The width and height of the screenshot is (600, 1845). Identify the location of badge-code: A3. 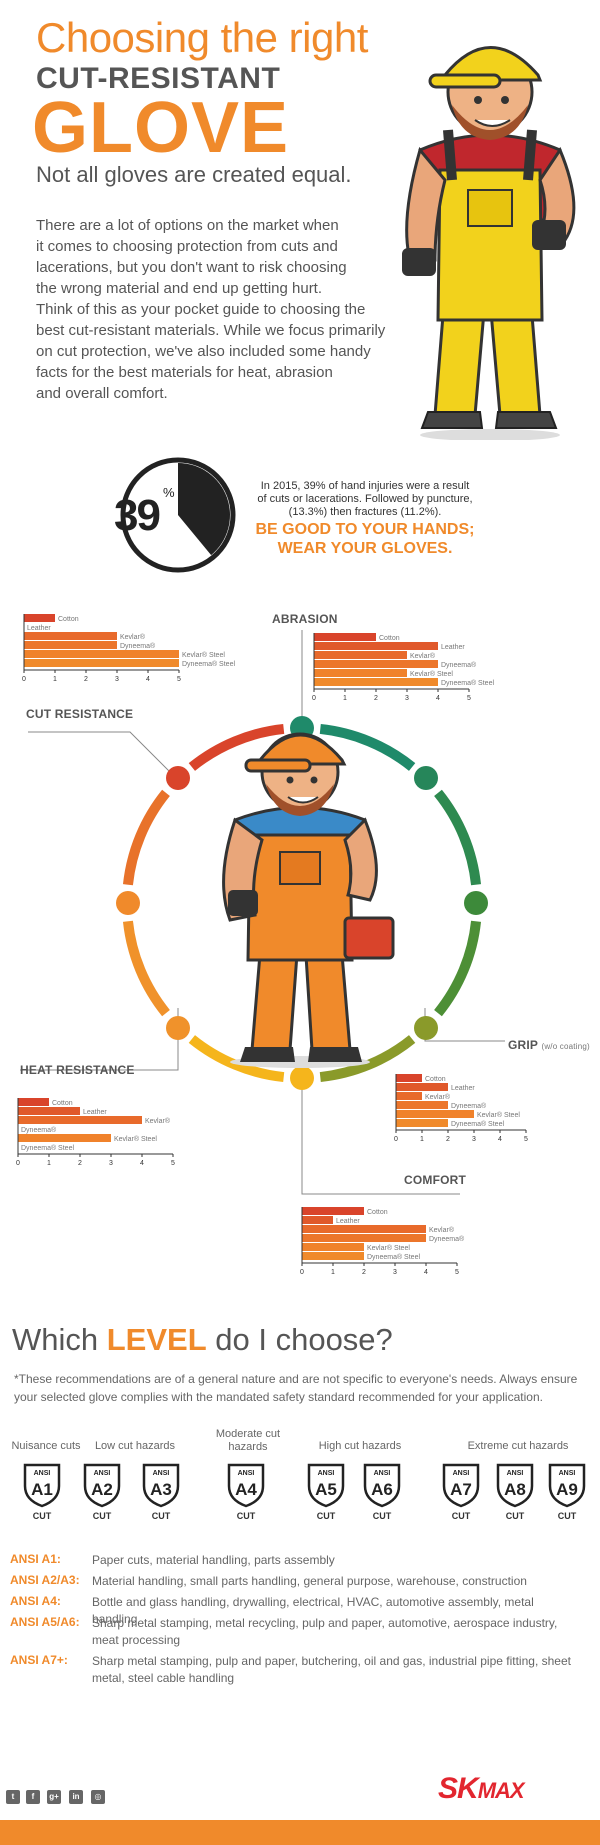
(161, 1489).